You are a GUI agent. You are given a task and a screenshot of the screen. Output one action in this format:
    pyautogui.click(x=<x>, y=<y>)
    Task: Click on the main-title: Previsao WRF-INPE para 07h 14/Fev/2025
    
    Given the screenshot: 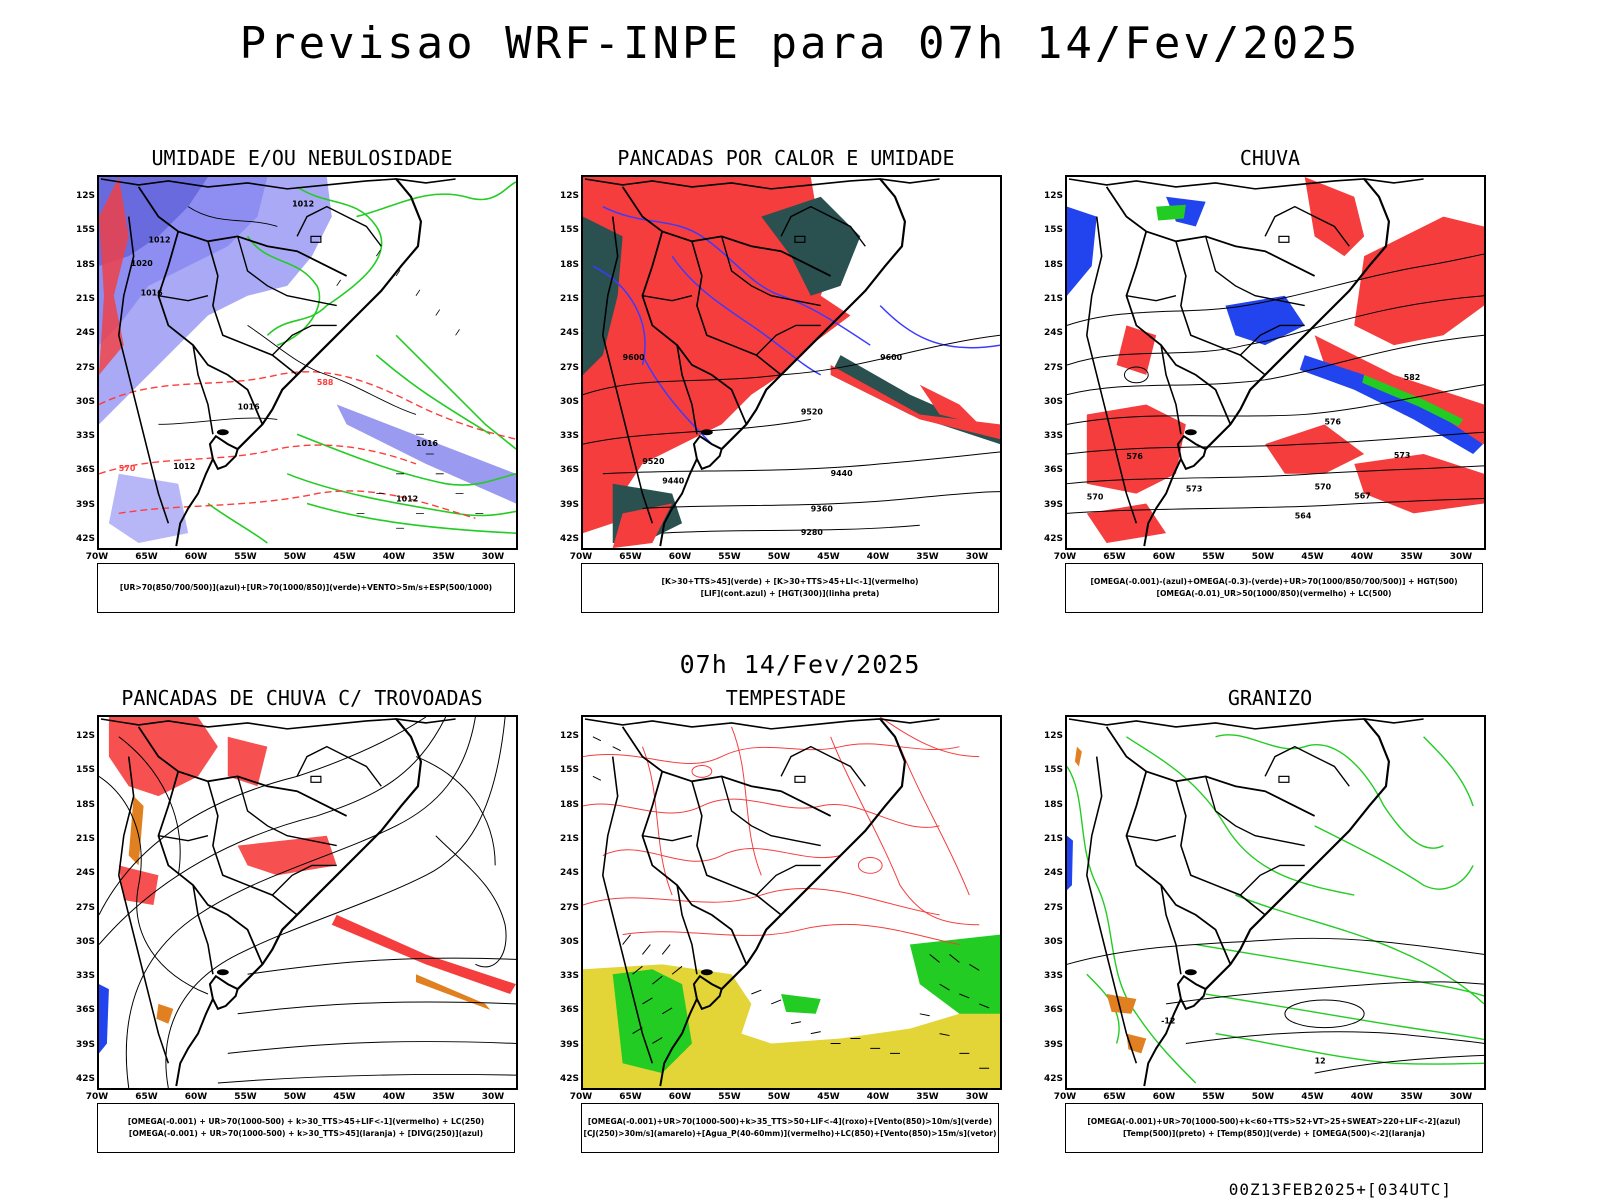 What is the action you would take?
    pyautogui.click(x=800, y=43)
    